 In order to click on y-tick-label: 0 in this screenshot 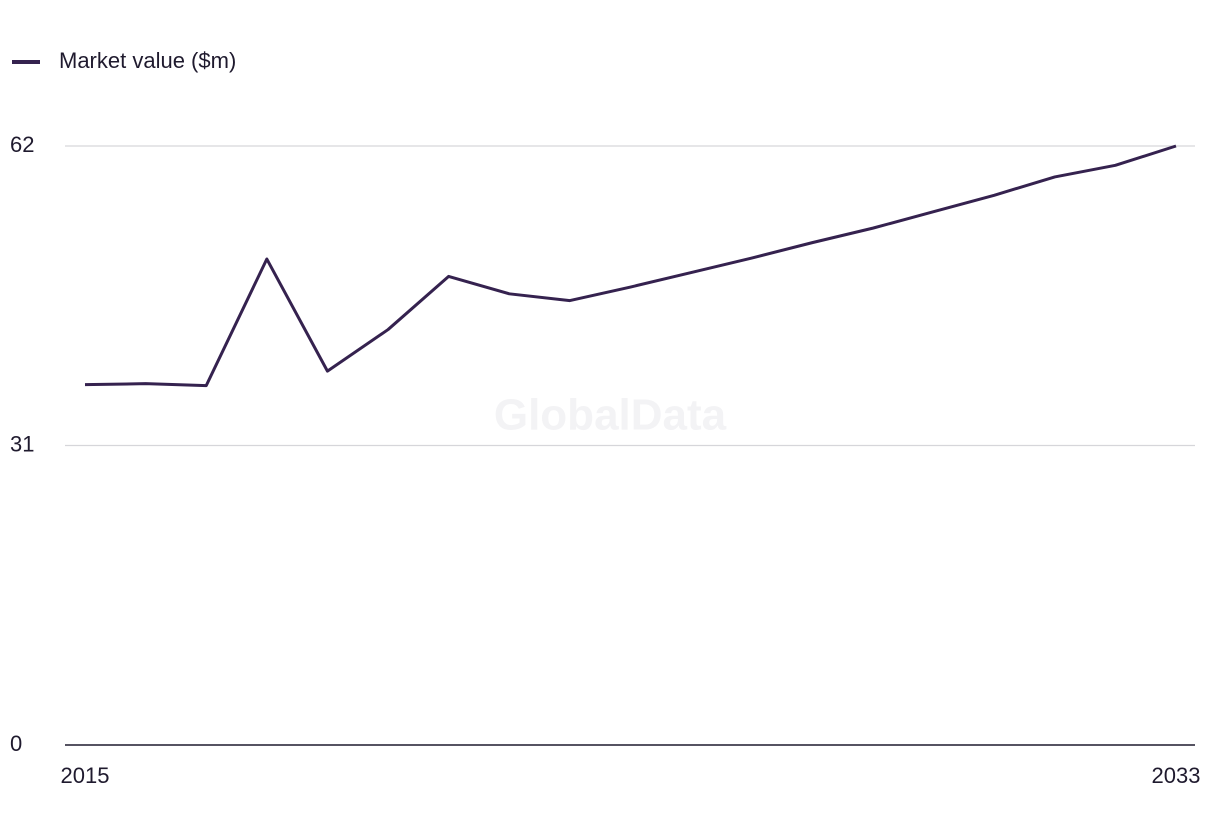, I will do `click(16, 743)`.